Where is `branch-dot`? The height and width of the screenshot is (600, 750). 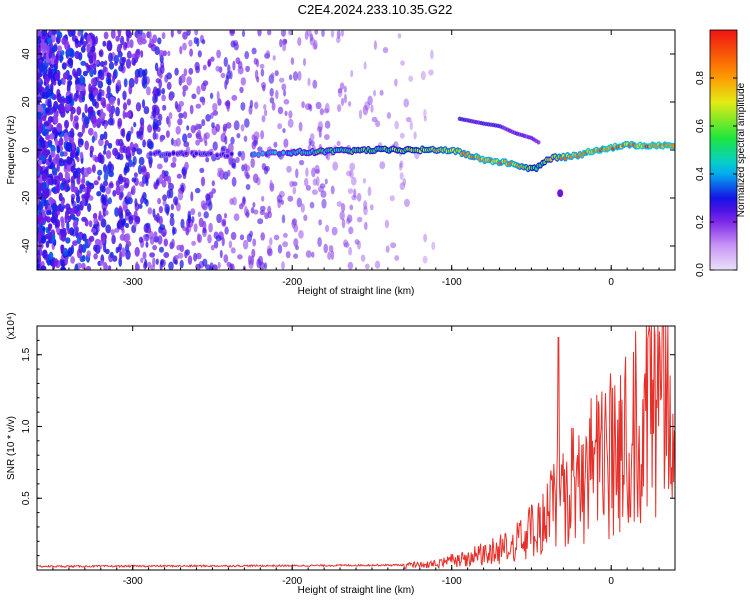
branch-dot is located at coordinates (538, 142).